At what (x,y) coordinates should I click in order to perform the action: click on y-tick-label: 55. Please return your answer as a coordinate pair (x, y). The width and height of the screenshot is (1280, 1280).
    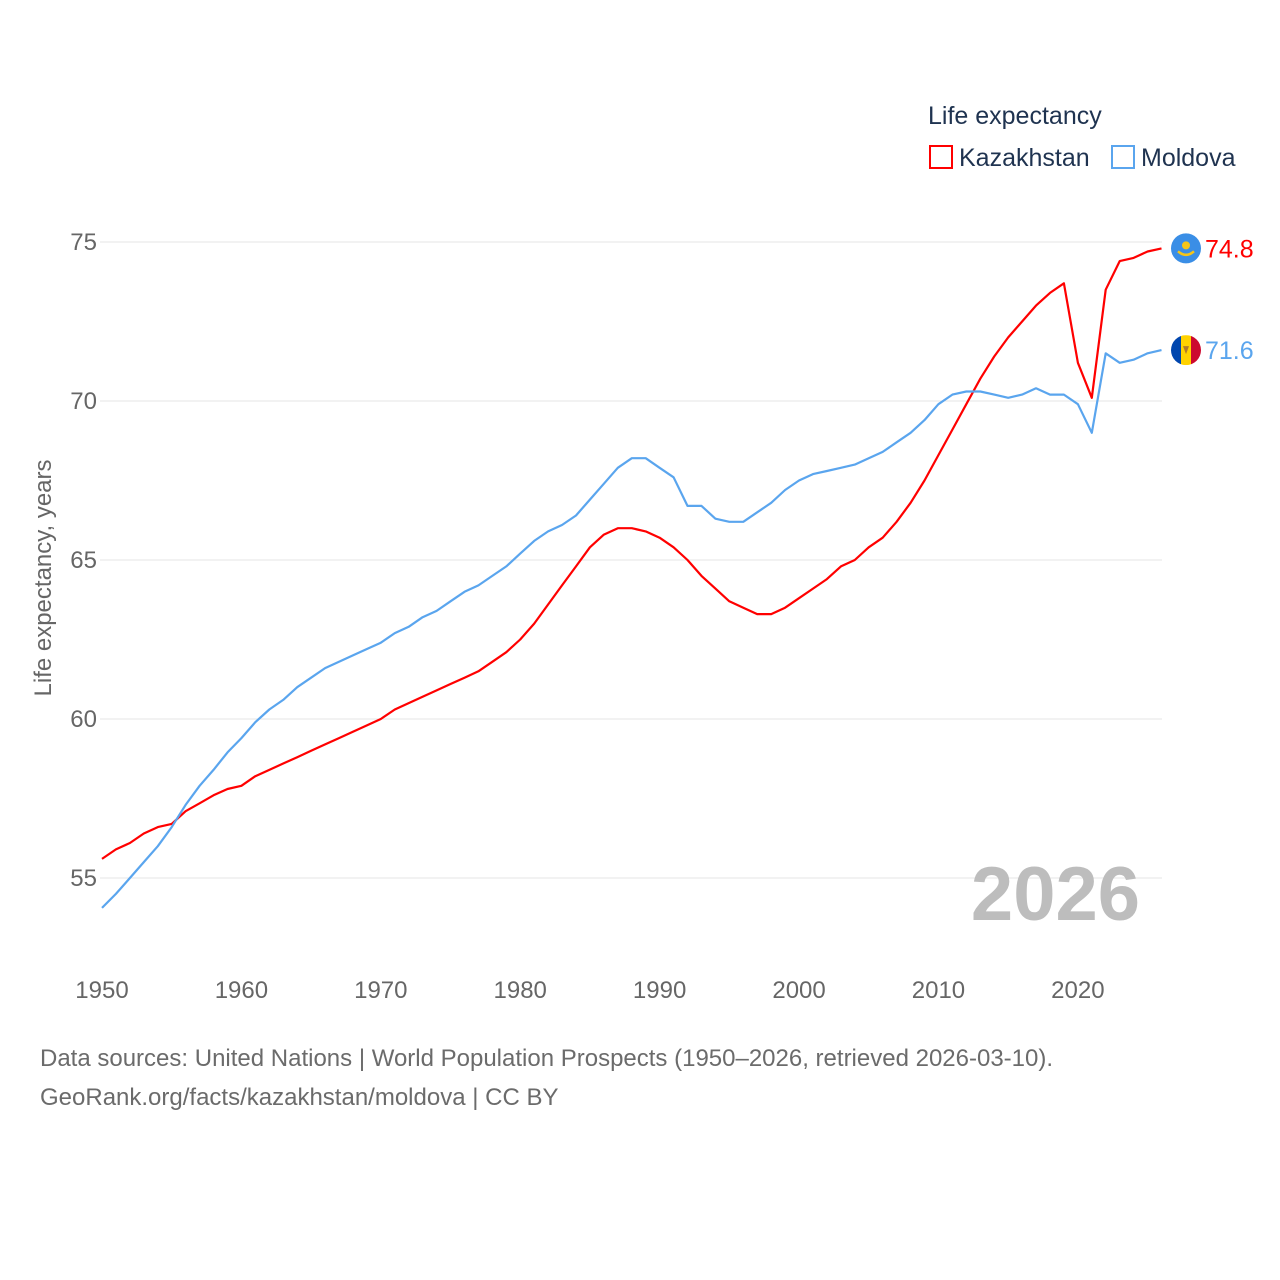
    Looking at the image, I should click on (83, 878).